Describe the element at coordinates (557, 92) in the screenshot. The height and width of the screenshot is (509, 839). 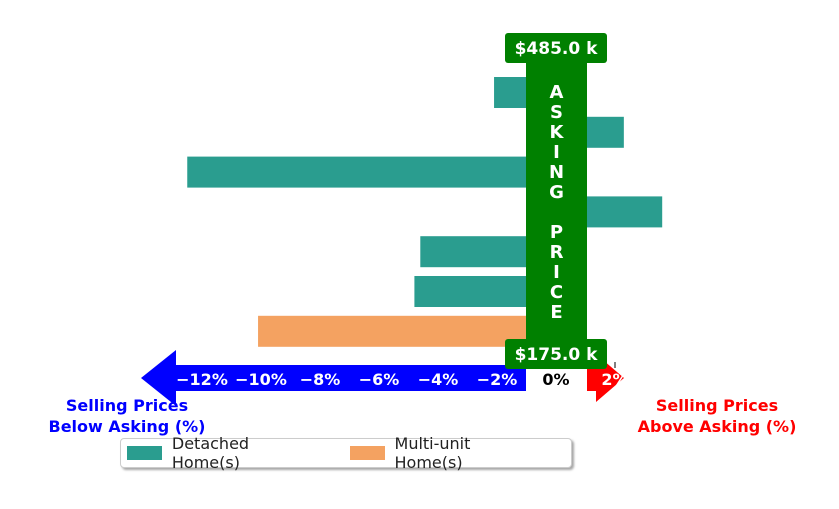
I see `asking-price-letter: A` at that location.